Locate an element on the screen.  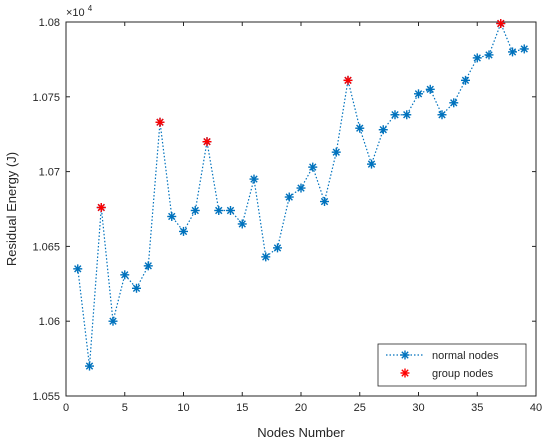
x-tick-label: 25 is located at coordinates (360, 408).